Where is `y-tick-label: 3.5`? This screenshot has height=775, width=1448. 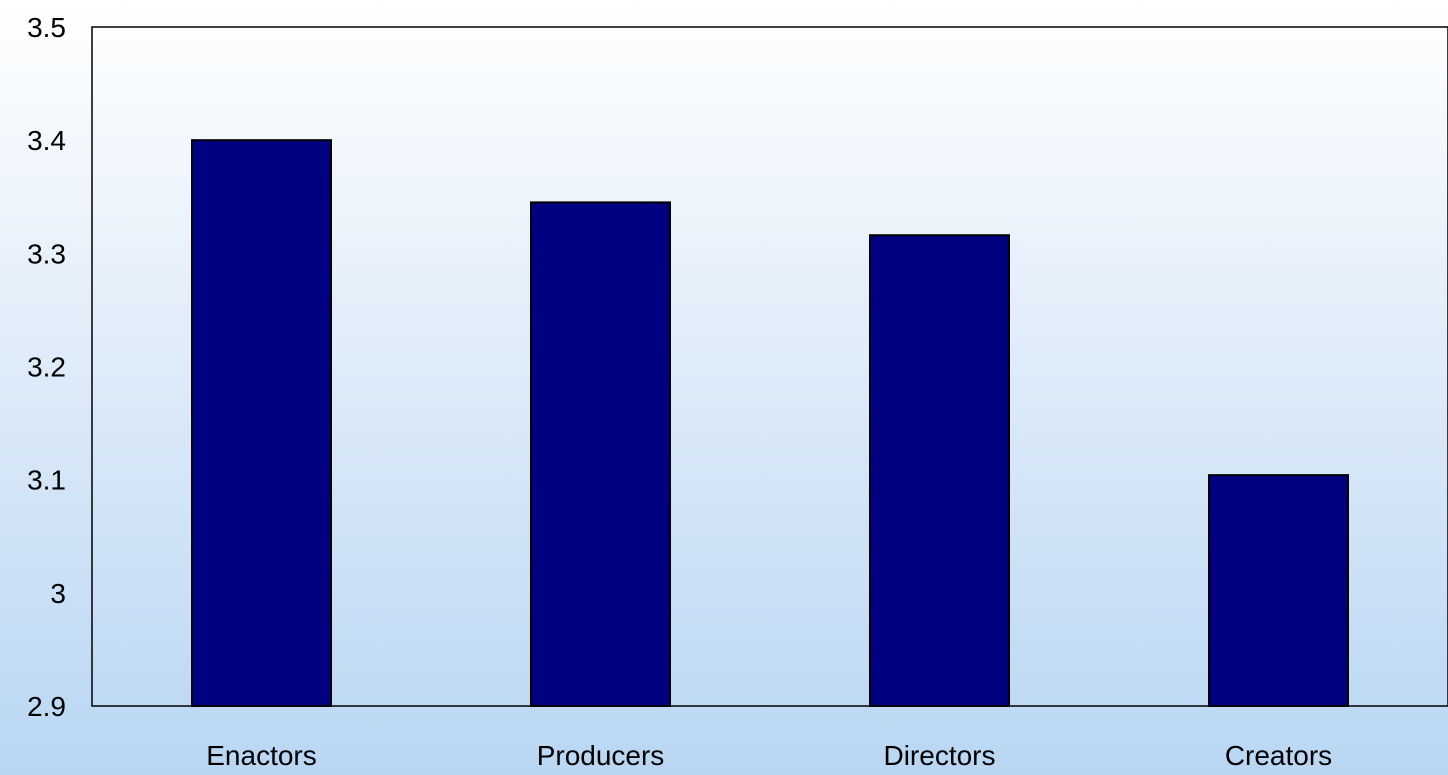 y-tick-label: 3.5 is located at coordinates (46, 27).